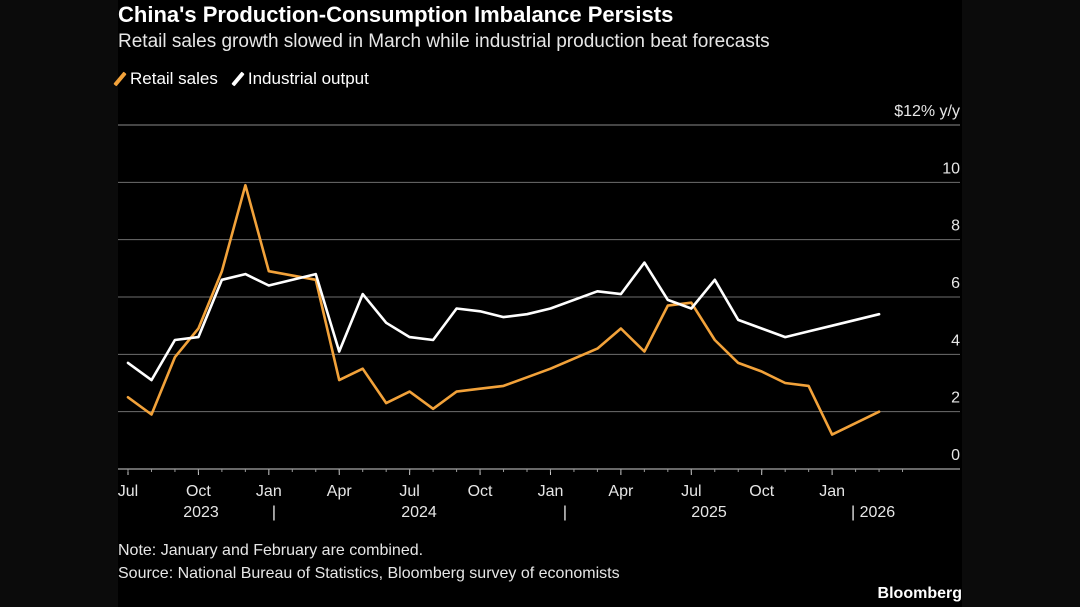  Describe the element at coordinates (927, 111) in the screenshot. I see `y-axis-label: $12% y/y` at that location.